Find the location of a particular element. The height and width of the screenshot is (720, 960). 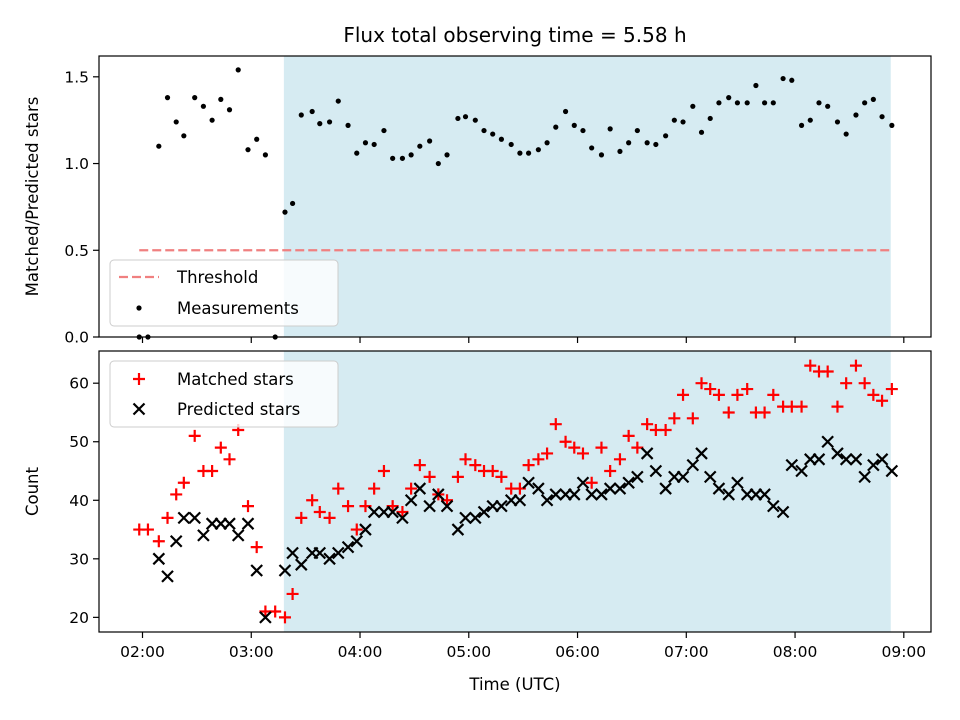

chart-title: Flux total observing time = 5.58 h is located at coordinates (514, 35).